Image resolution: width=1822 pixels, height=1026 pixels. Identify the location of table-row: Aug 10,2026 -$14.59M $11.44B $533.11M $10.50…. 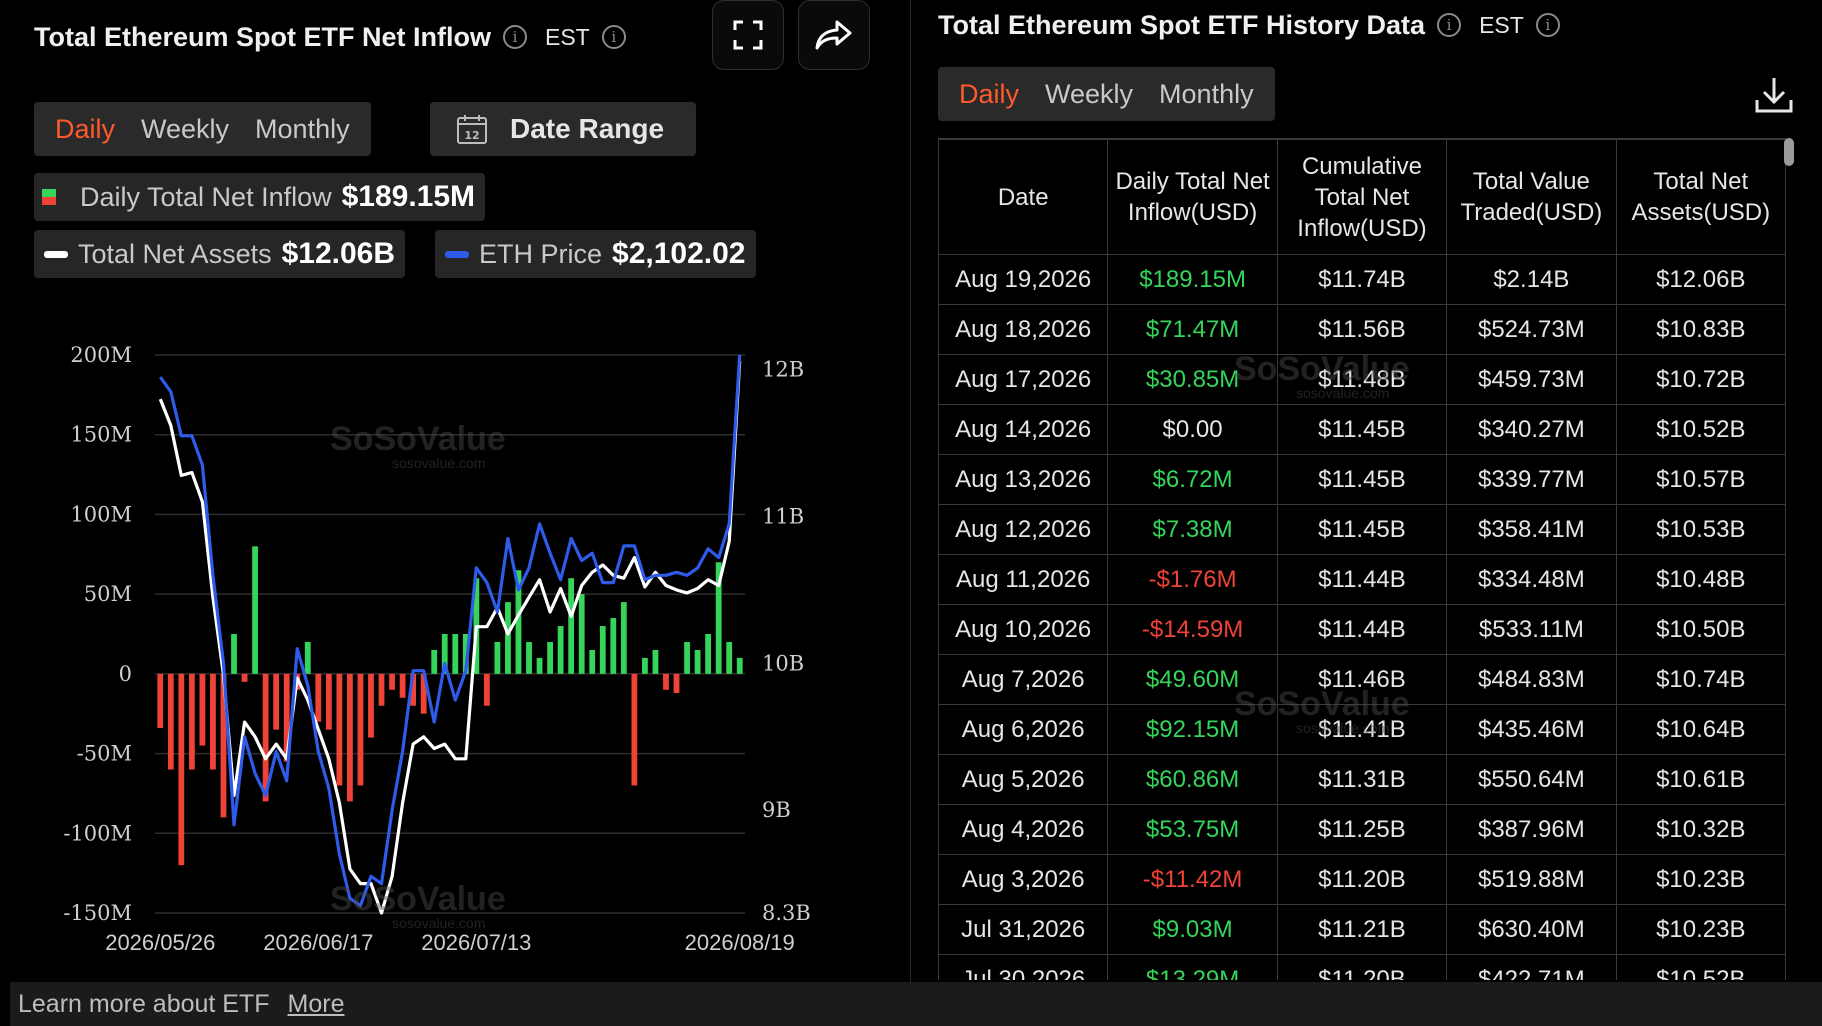
(1362, 629).